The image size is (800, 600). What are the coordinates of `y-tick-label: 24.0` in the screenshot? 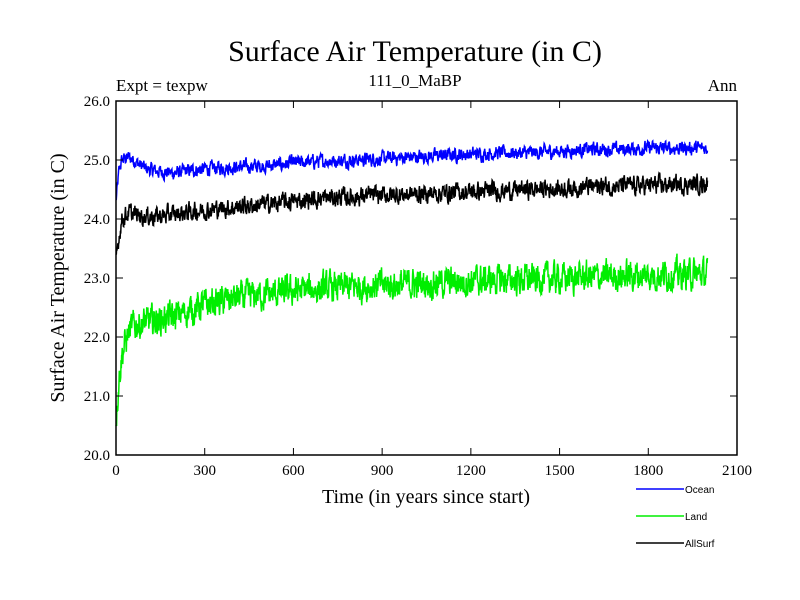 It's located at (97, 220).